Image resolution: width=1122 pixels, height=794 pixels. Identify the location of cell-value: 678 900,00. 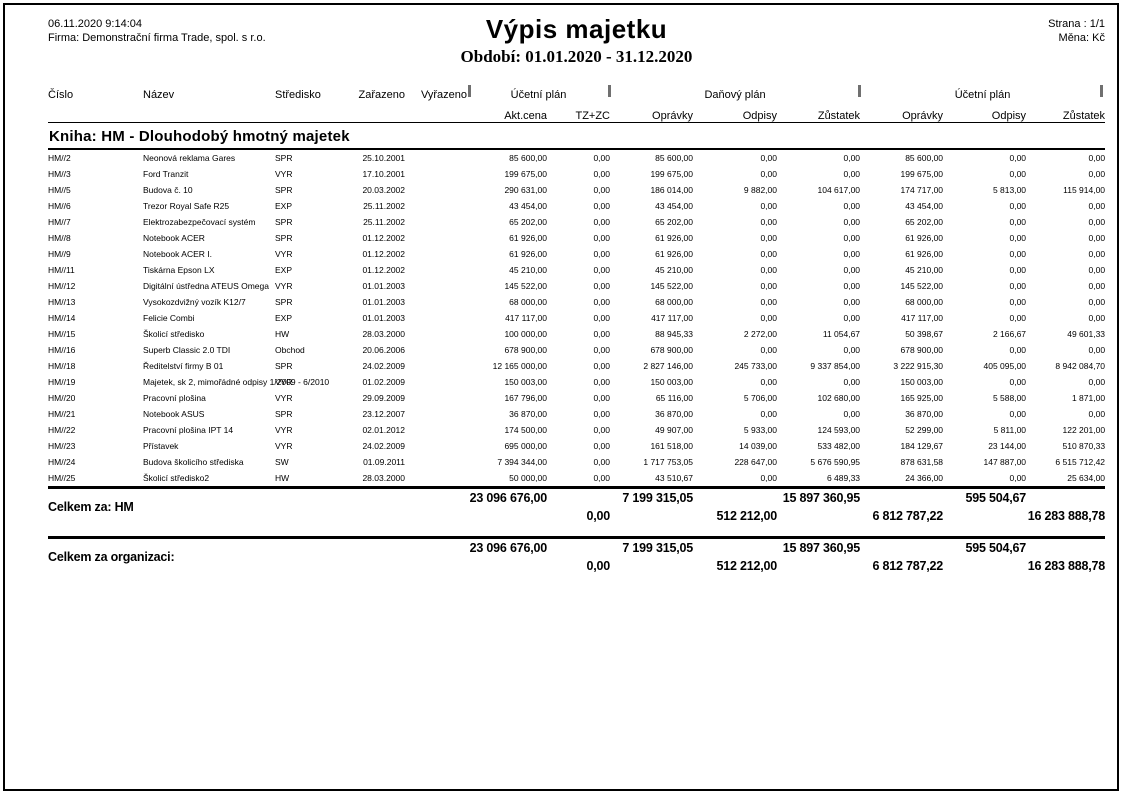
(525, 349).